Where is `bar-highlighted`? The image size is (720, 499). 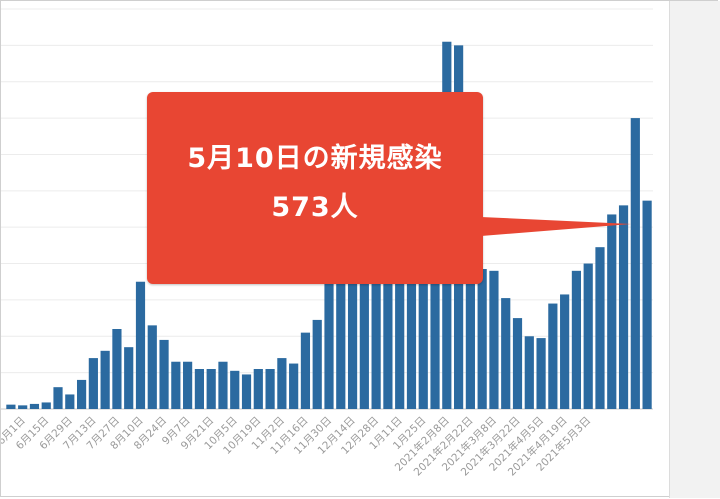 bar-highlighted is located at coordinates (647, 304).